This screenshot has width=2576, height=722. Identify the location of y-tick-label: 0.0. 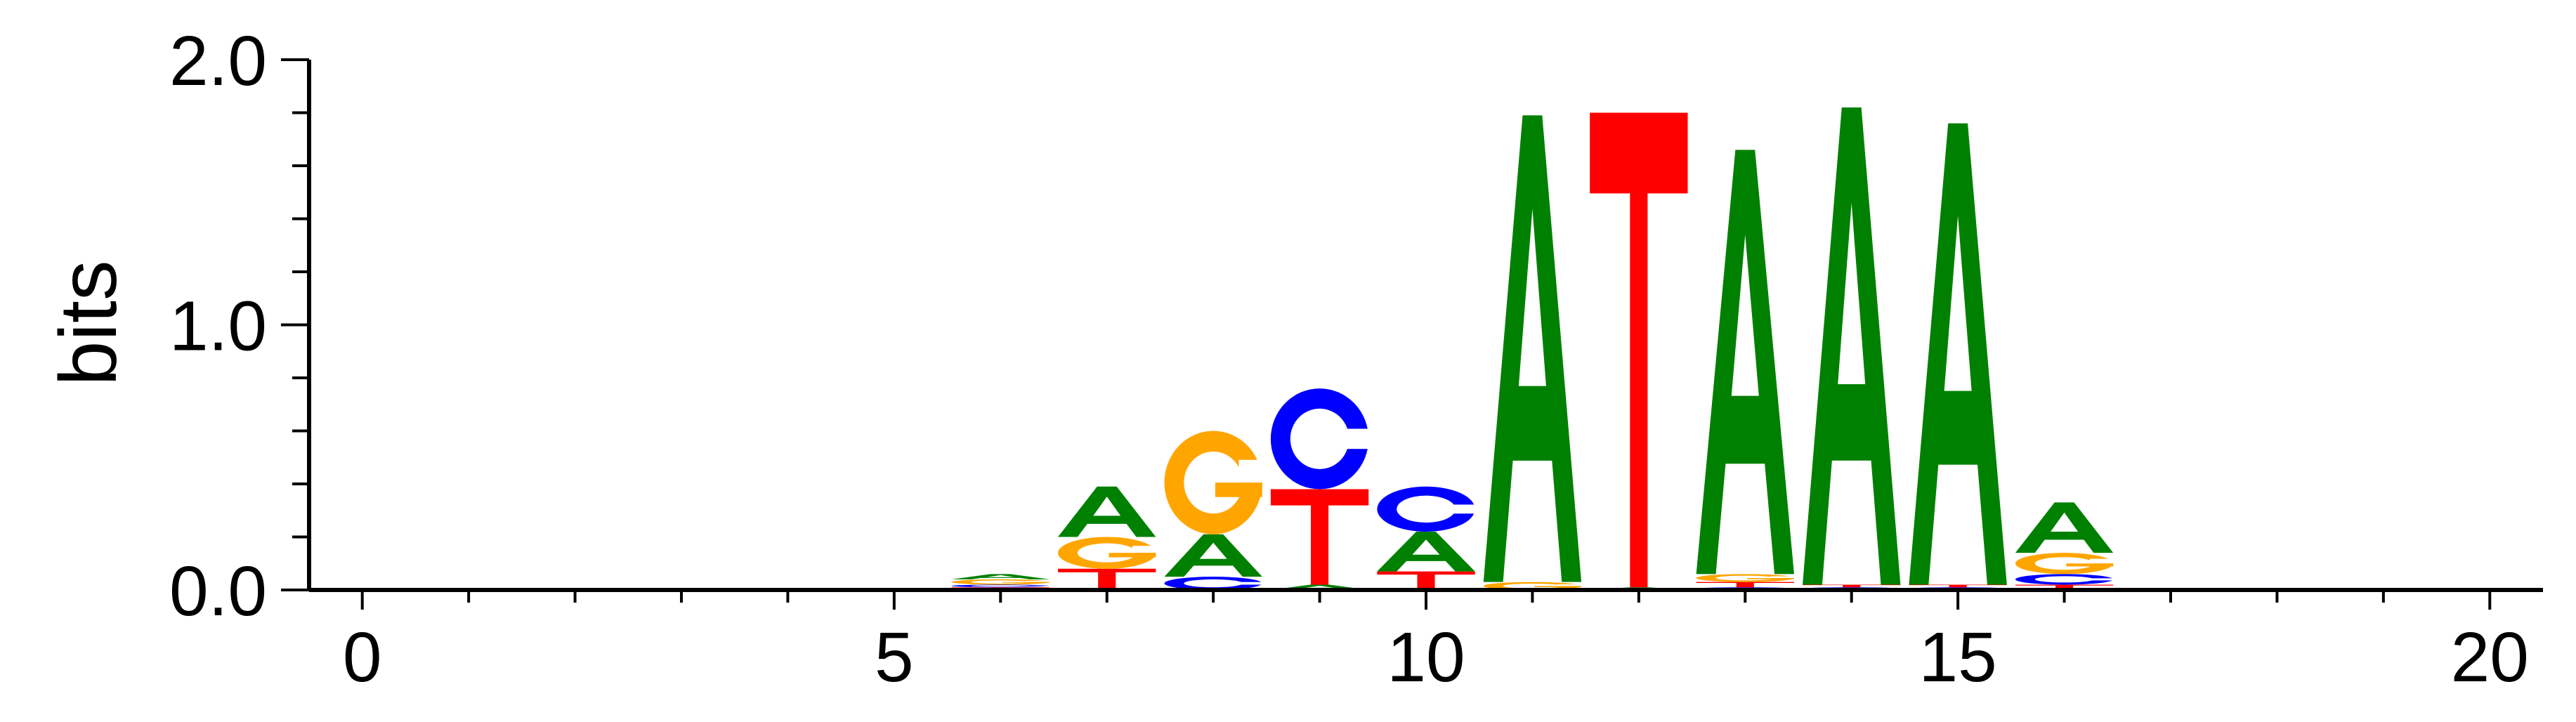
(218, 591).